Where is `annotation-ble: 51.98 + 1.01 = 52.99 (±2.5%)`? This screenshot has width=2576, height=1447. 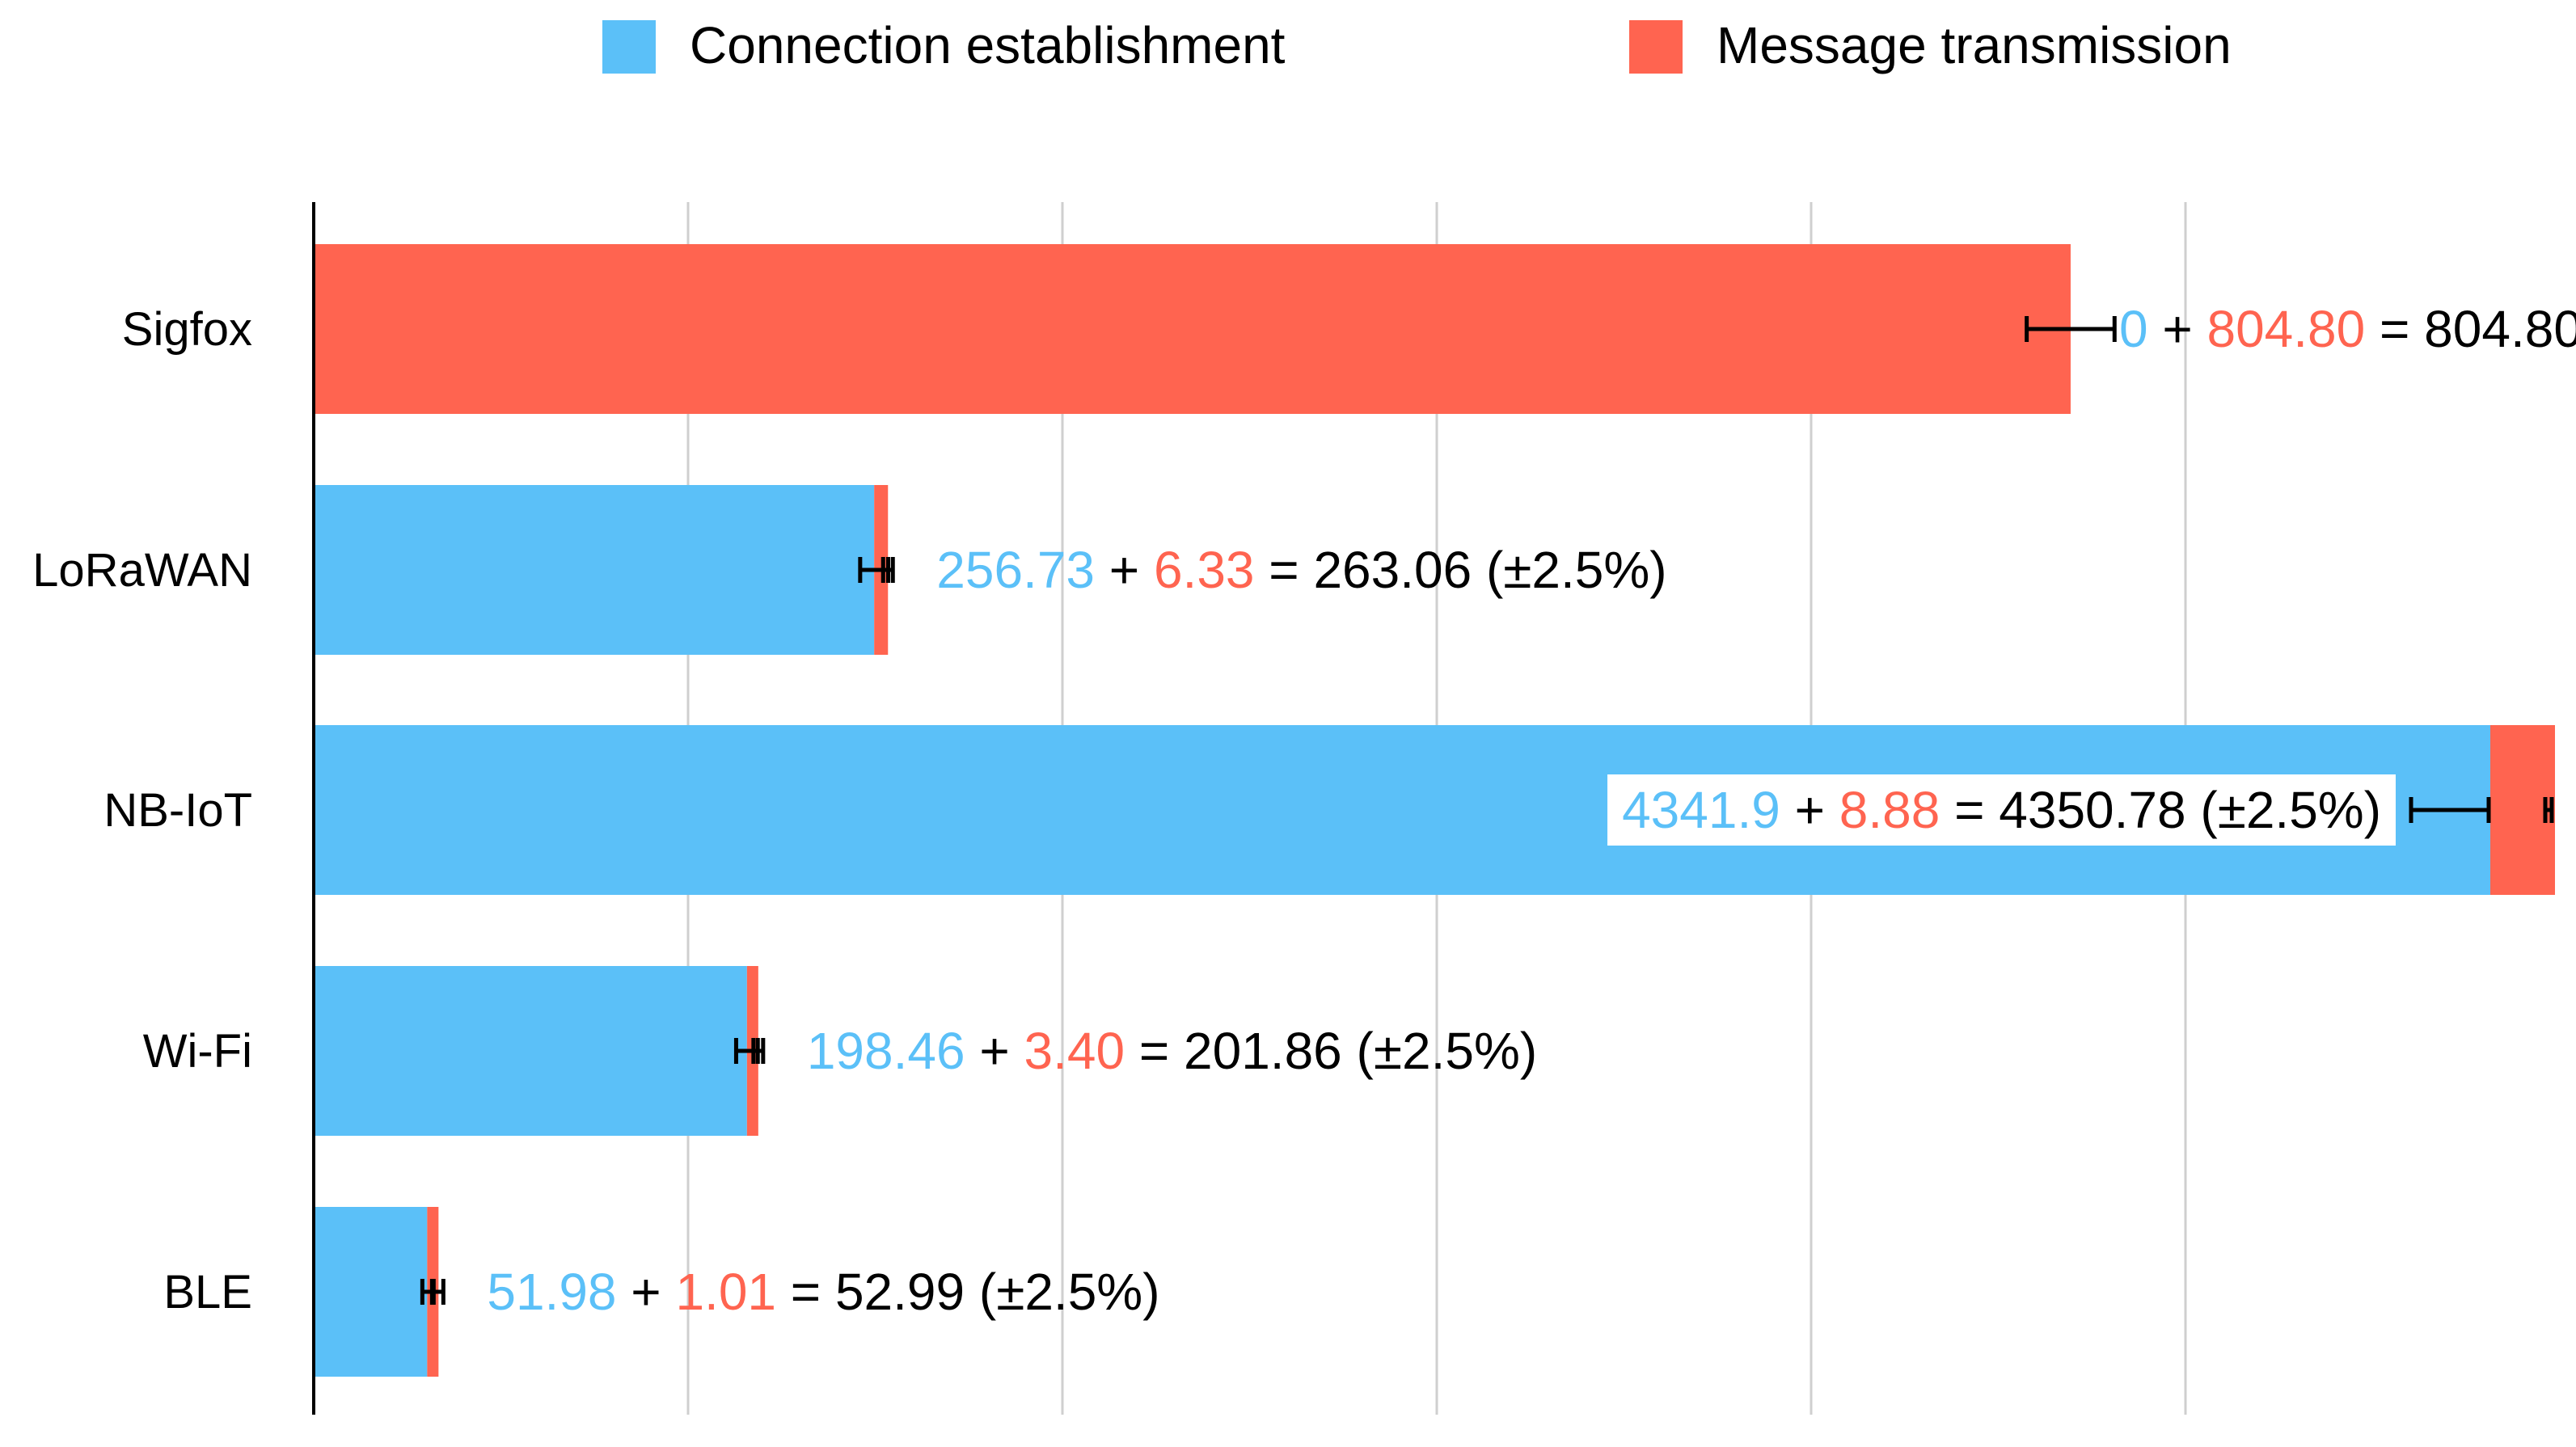 annotation-ble: 51.98 + 1.01 = 52.99 (±2.5%) is located at coordinates (823, 1292).